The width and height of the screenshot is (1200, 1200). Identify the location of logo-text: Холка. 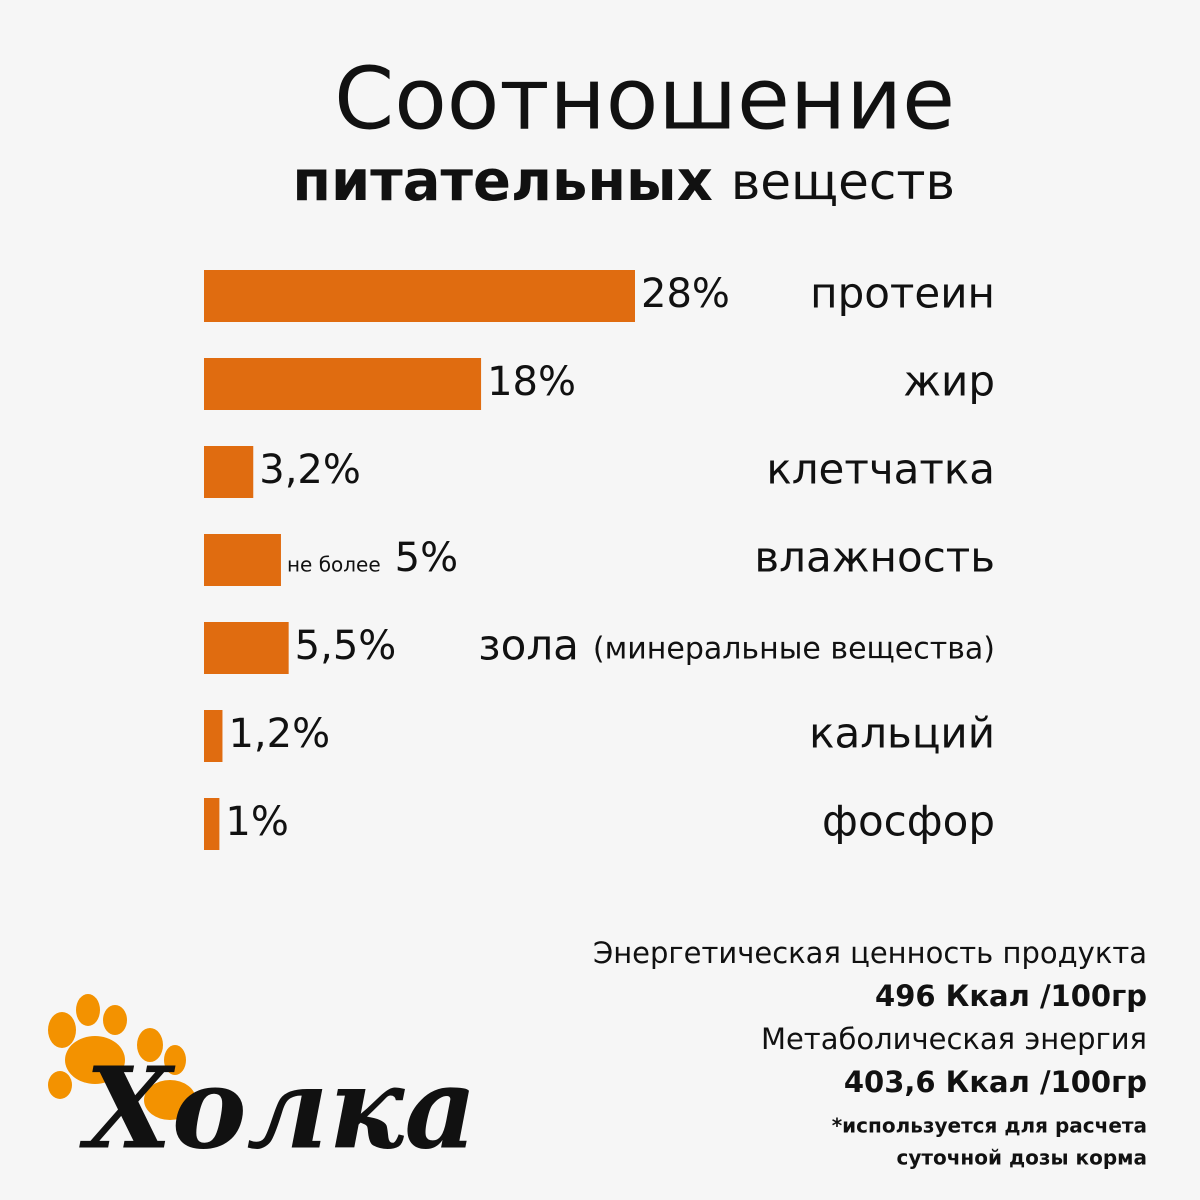
(278, 1108).